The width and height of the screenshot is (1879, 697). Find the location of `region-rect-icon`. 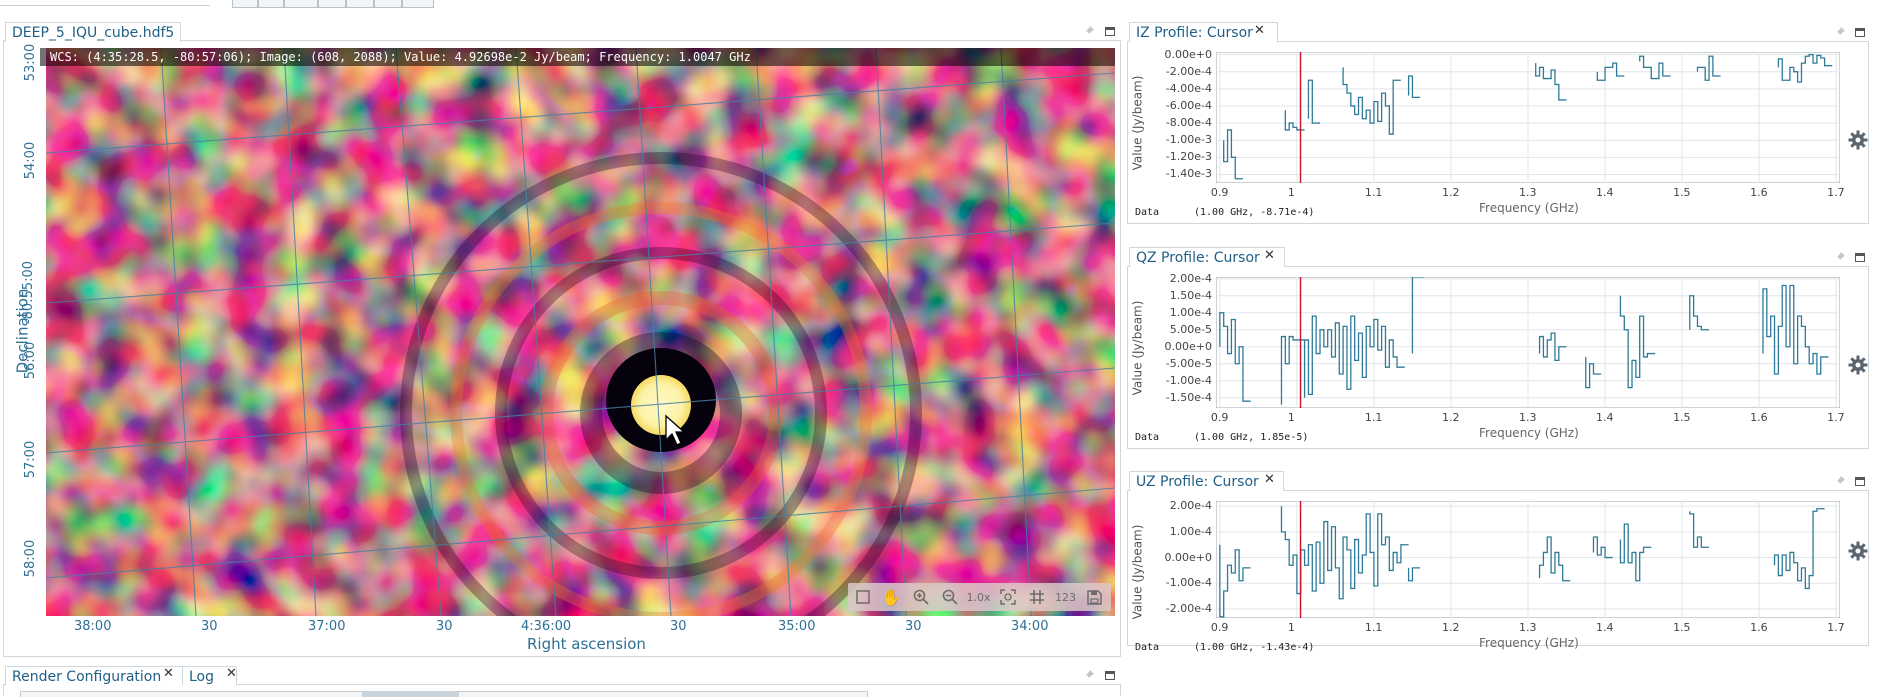

region-rect-icon is located at coordinates (862, 597).